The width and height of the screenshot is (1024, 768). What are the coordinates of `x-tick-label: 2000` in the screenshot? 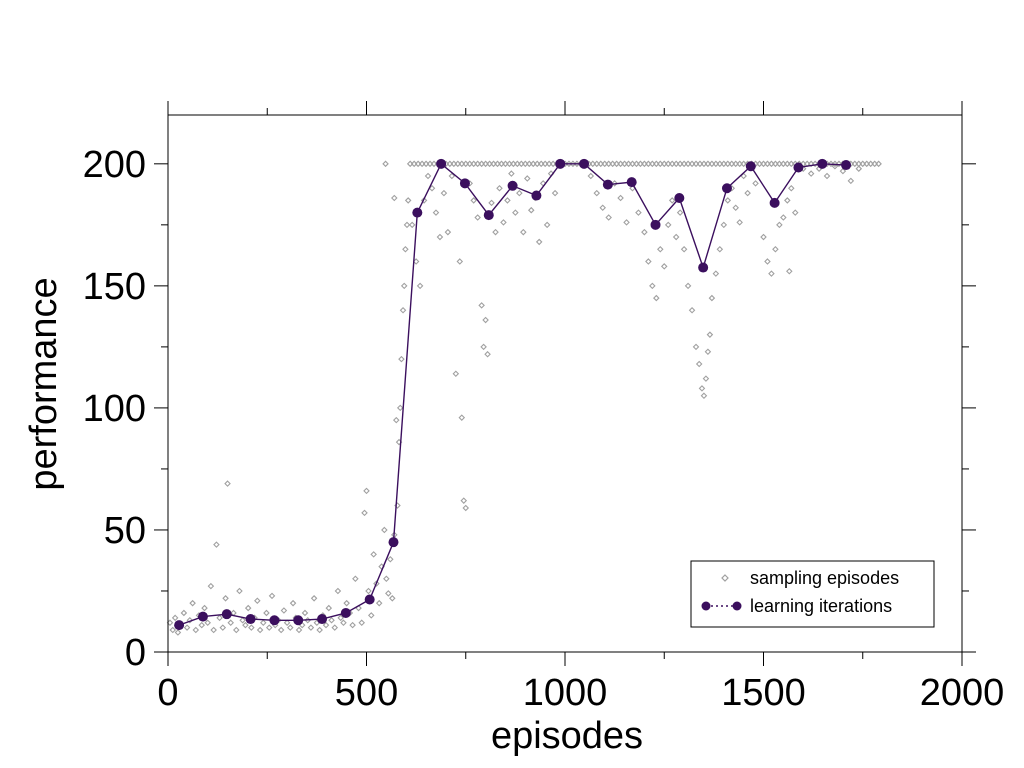 It's located at (962, 693).